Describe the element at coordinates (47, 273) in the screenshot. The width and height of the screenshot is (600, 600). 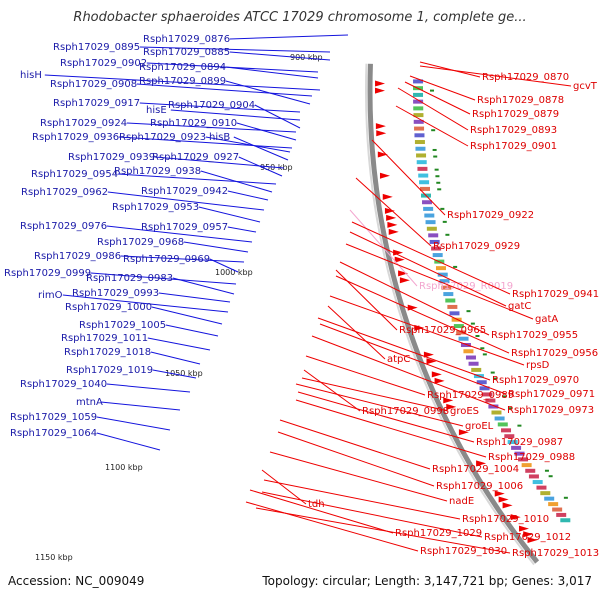
I see `left-gene-label: Rsph17029_0999` at that location.